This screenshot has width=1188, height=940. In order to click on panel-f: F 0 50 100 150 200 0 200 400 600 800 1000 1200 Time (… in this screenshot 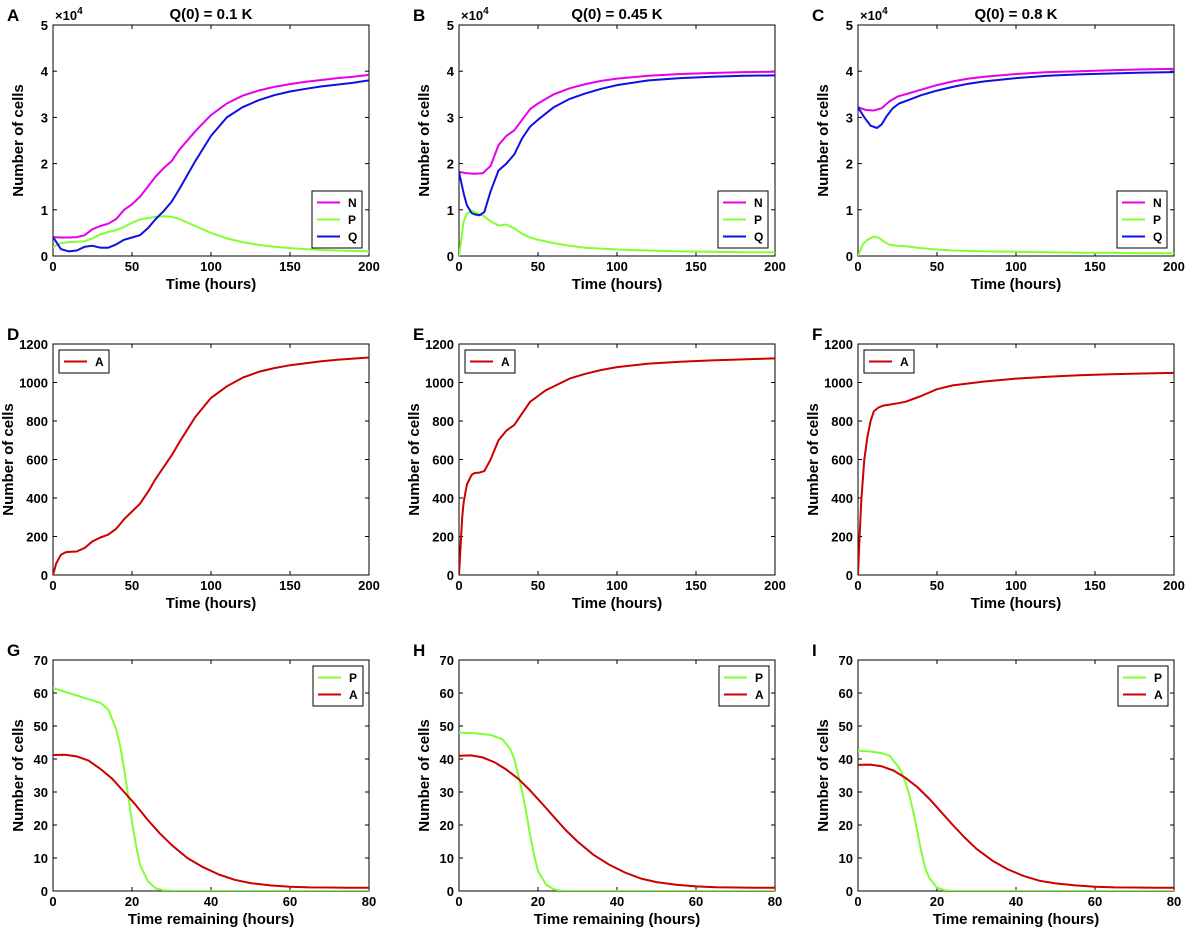, I will do `click(995, 468)`.